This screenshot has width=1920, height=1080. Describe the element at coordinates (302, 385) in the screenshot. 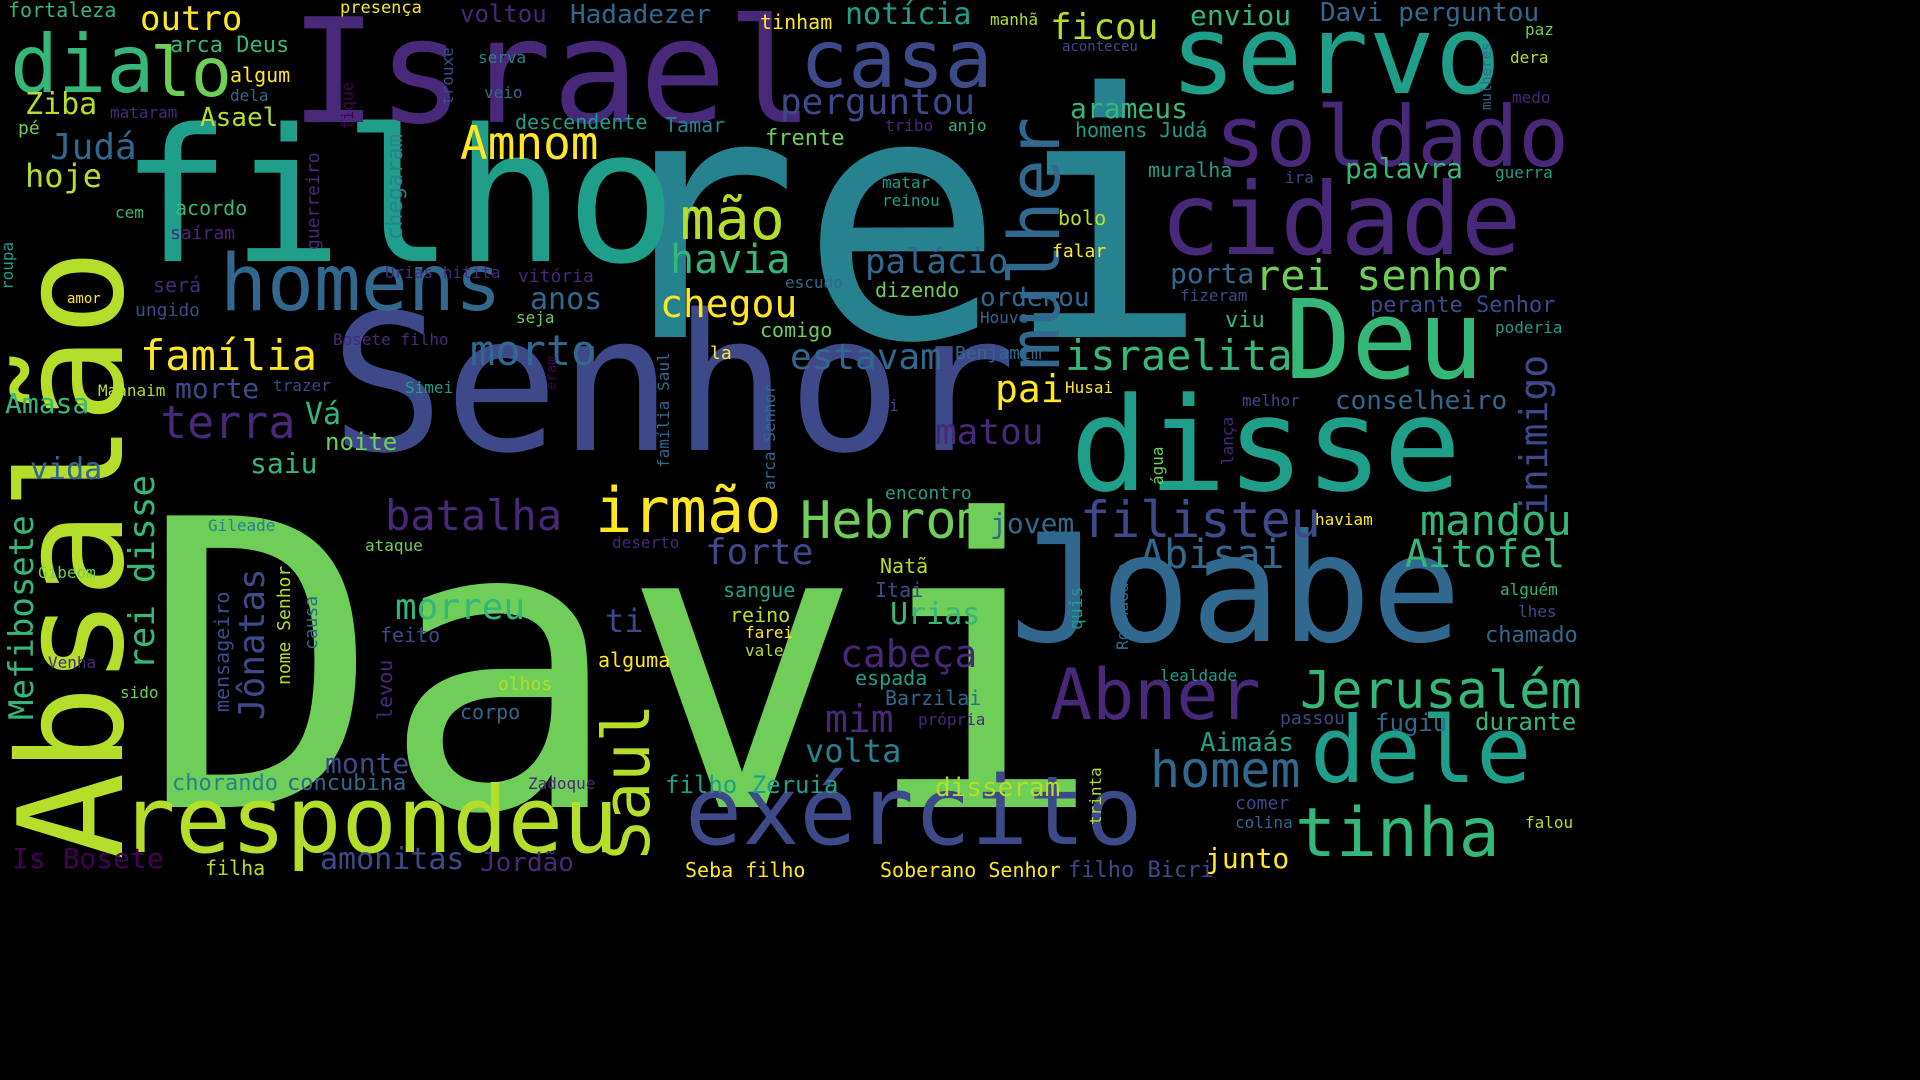

I see `cloud-word-trazer: trazer` at that location.